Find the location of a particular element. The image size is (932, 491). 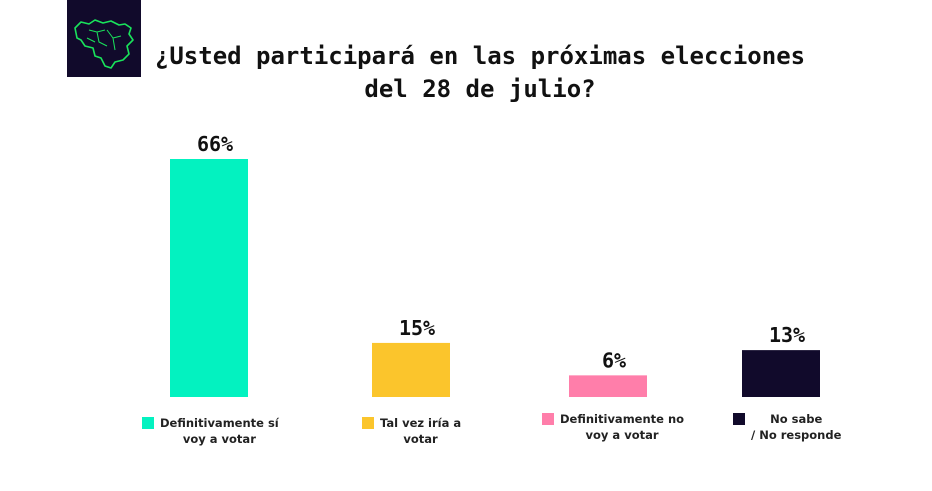

legend-label: Definitivamente sí voy a votar is located at coordinates (219, 431).